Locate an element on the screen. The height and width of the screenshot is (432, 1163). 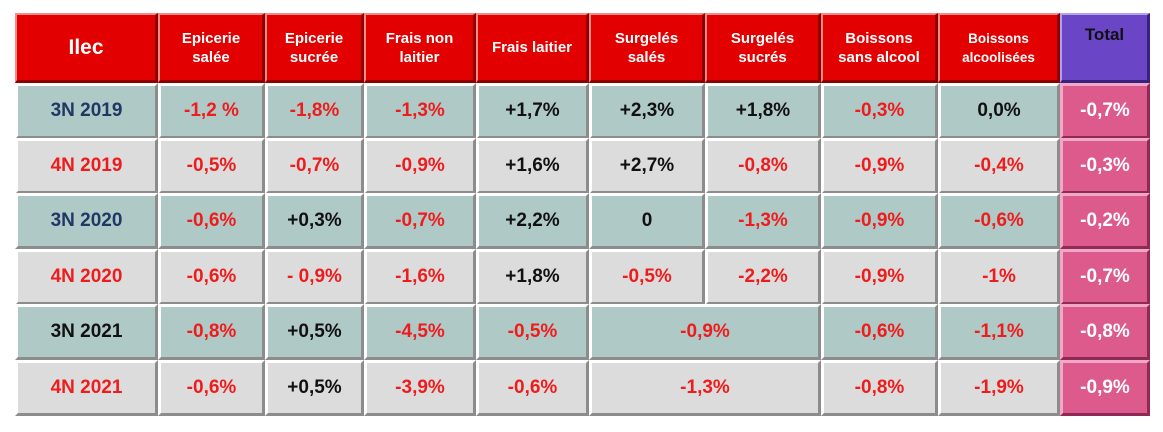
table-cell: +2,3% is located at coordinates (647, 111).